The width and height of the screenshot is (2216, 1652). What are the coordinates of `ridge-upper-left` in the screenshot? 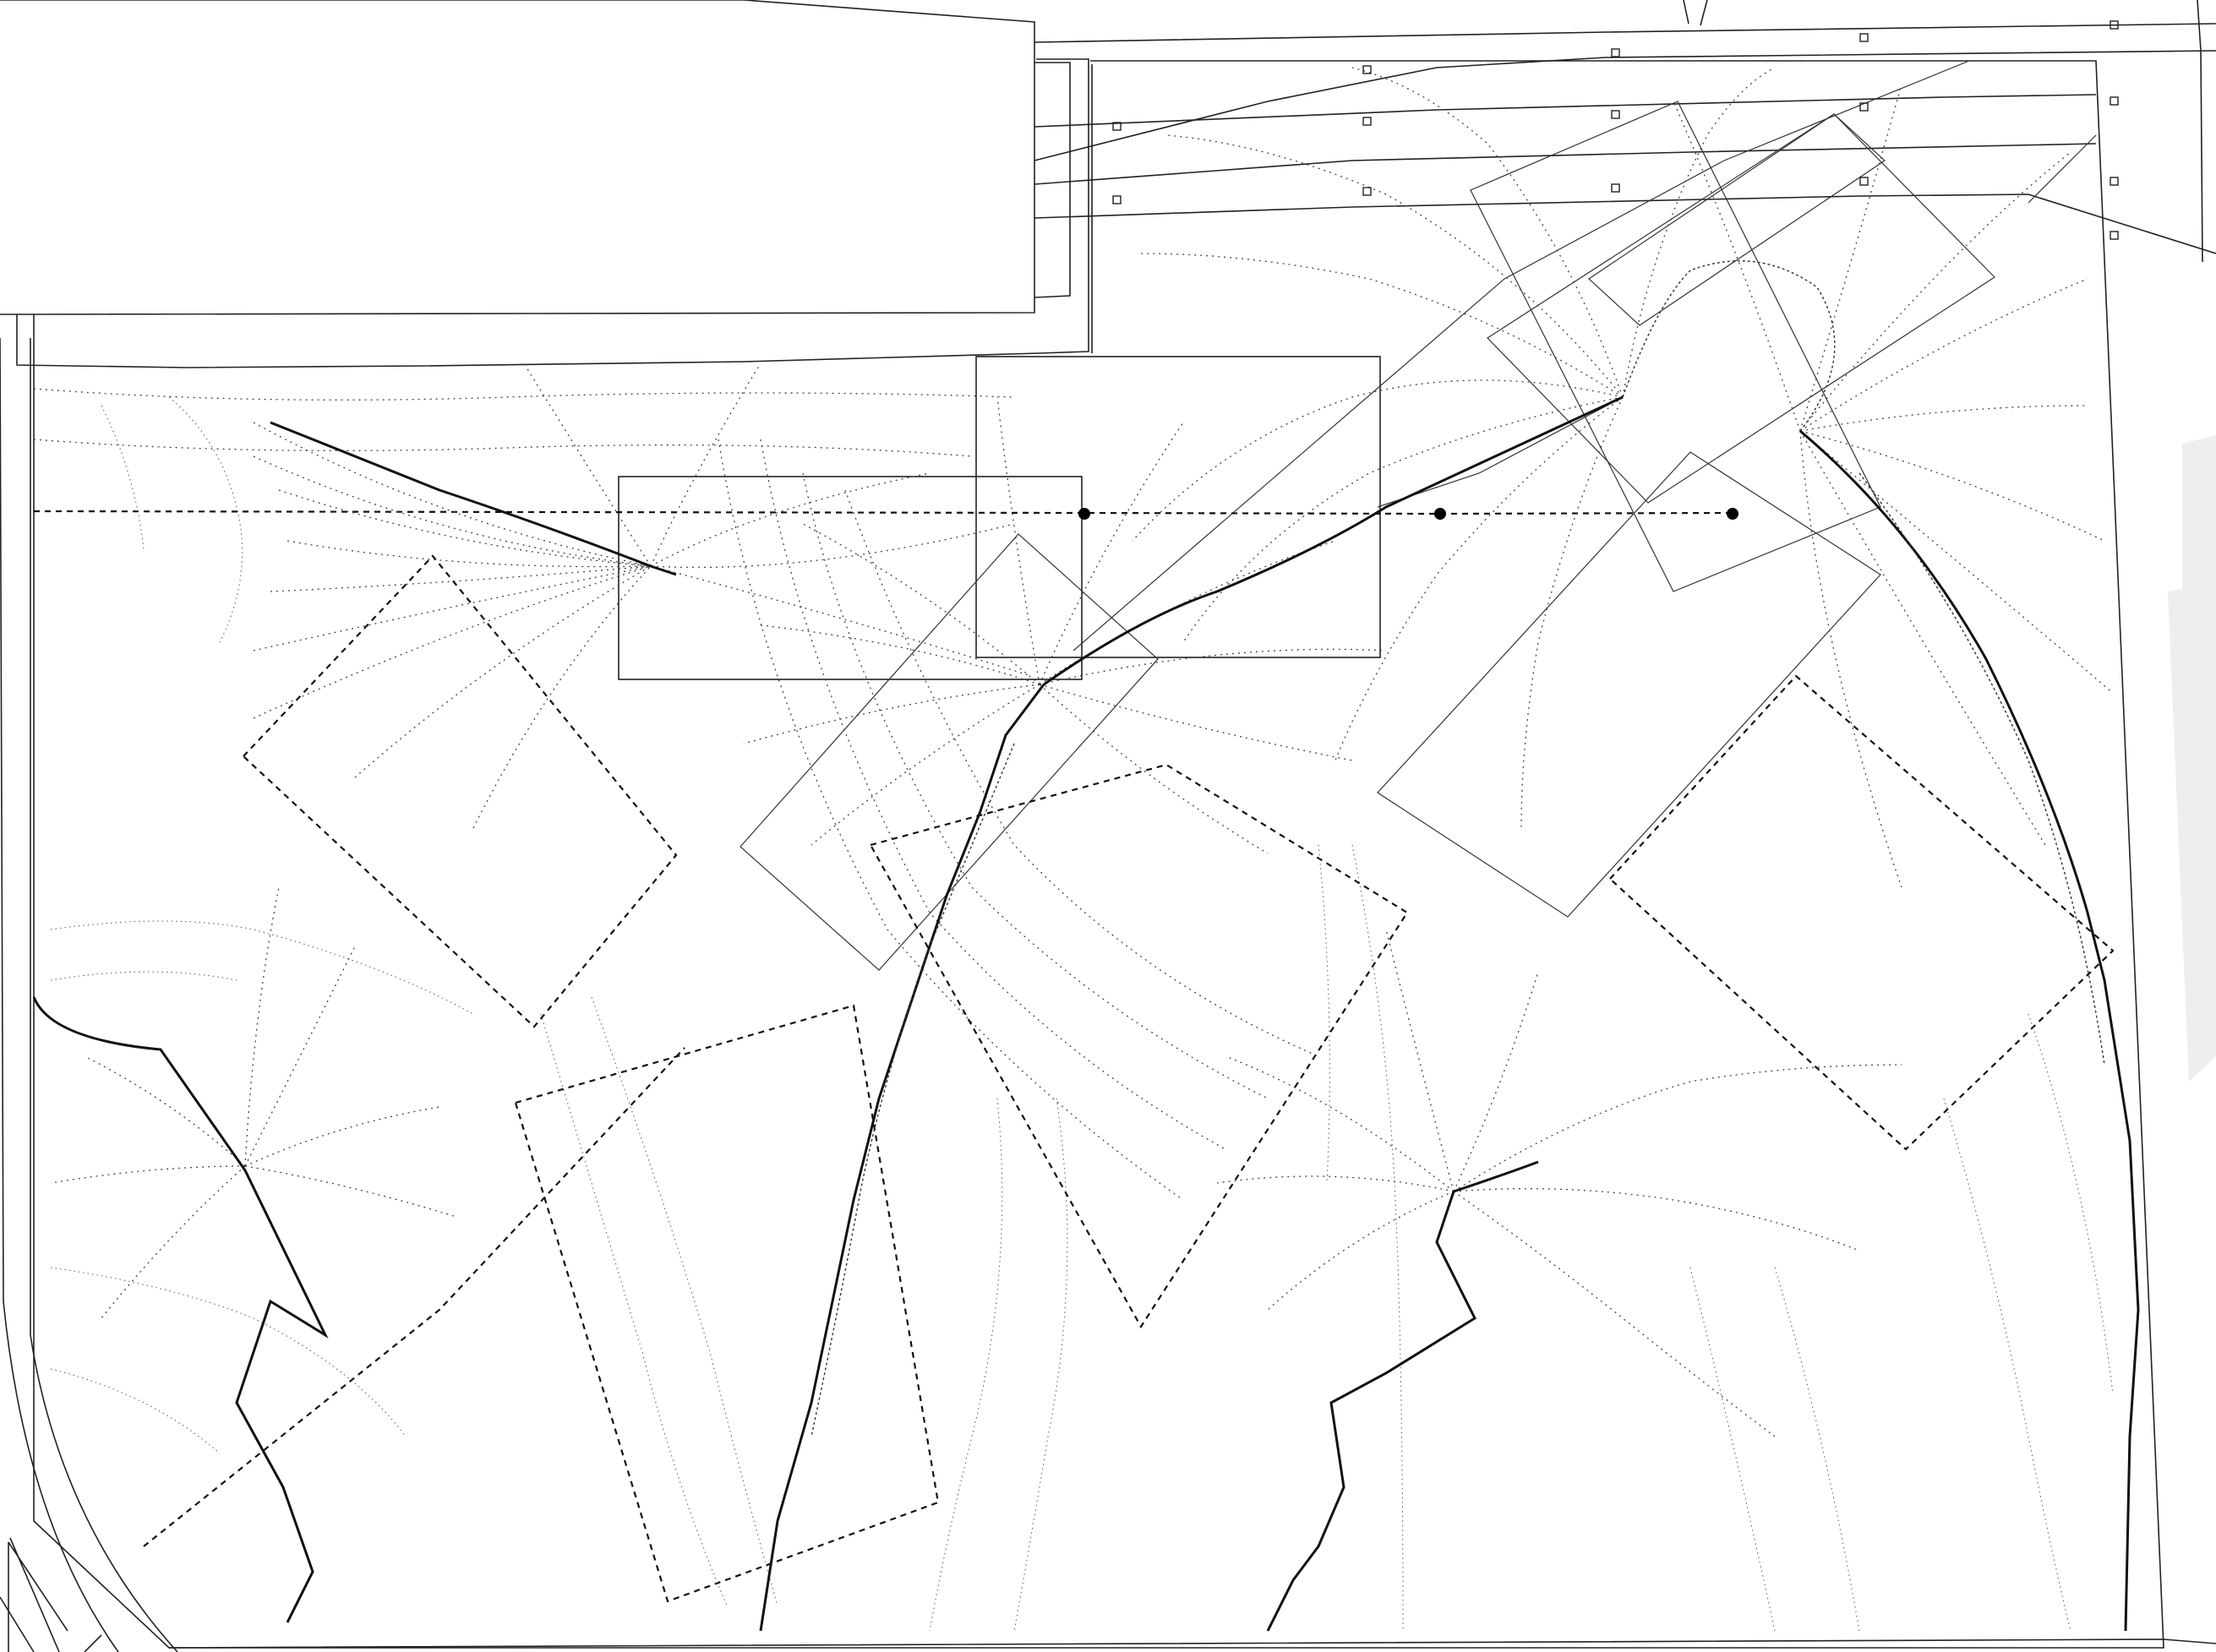 It's located at (474, 499).